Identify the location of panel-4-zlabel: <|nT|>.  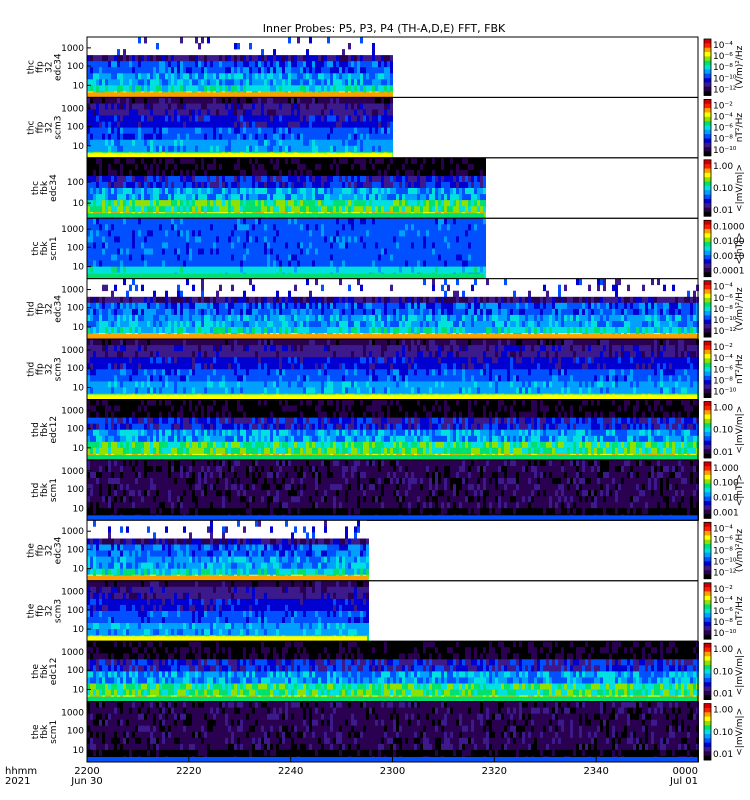
(740, 248).